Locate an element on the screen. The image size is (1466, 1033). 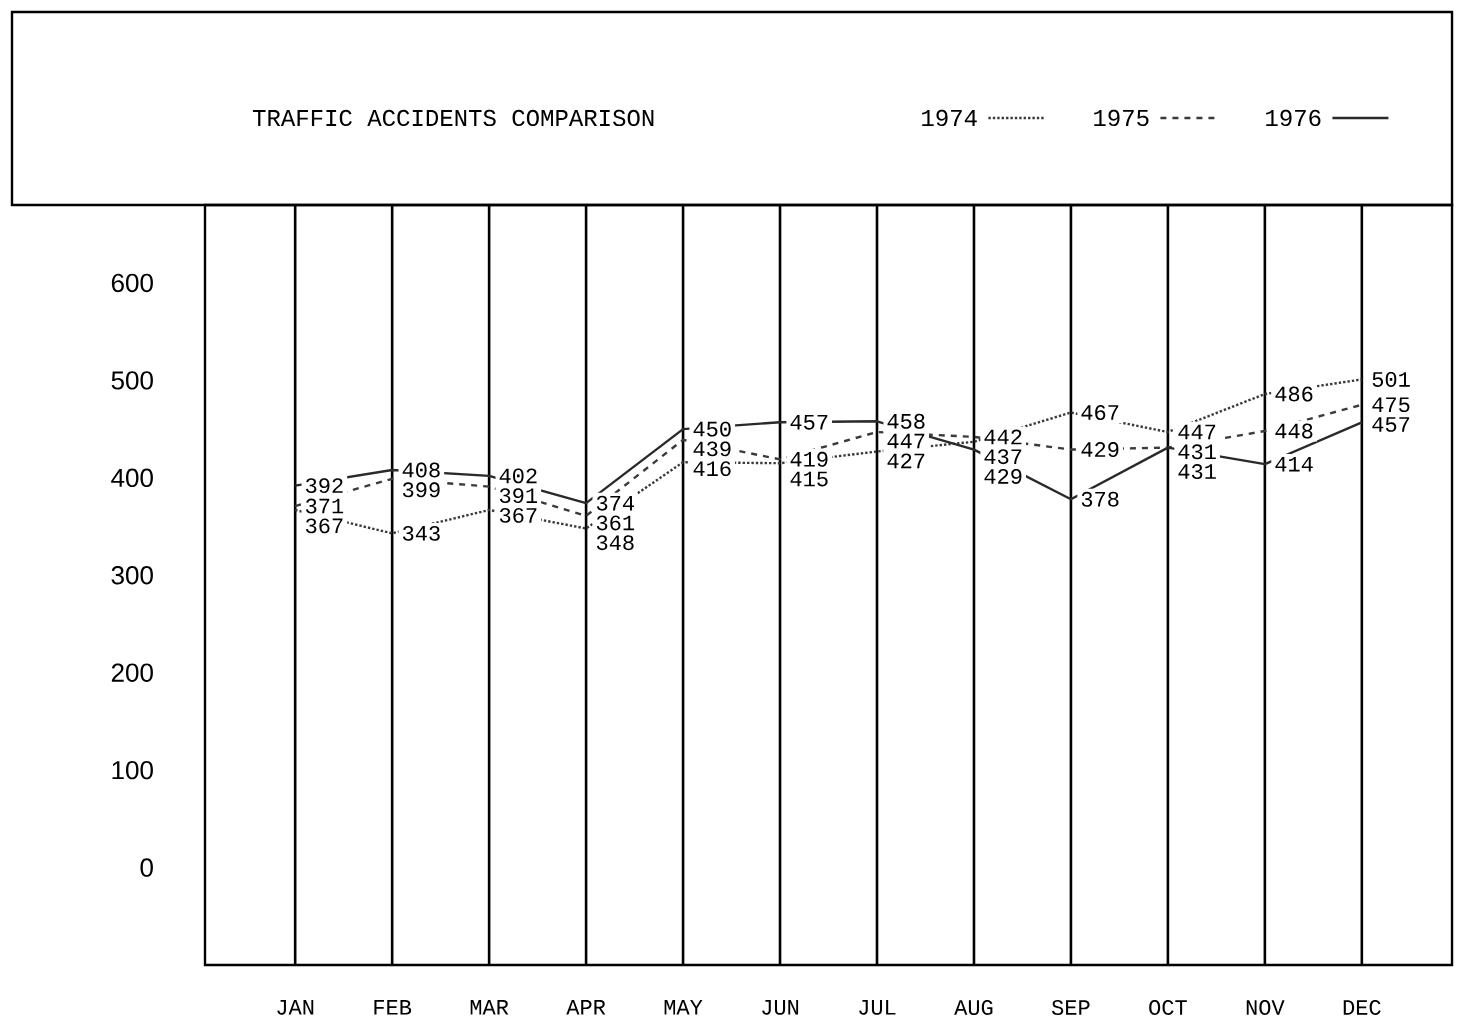
data-label: 475 is located at coordinates (1391, 405).